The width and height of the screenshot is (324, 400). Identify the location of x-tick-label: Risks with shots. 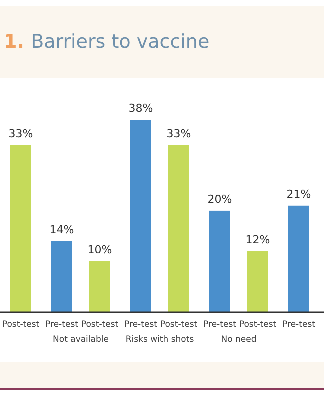
(160, 340).